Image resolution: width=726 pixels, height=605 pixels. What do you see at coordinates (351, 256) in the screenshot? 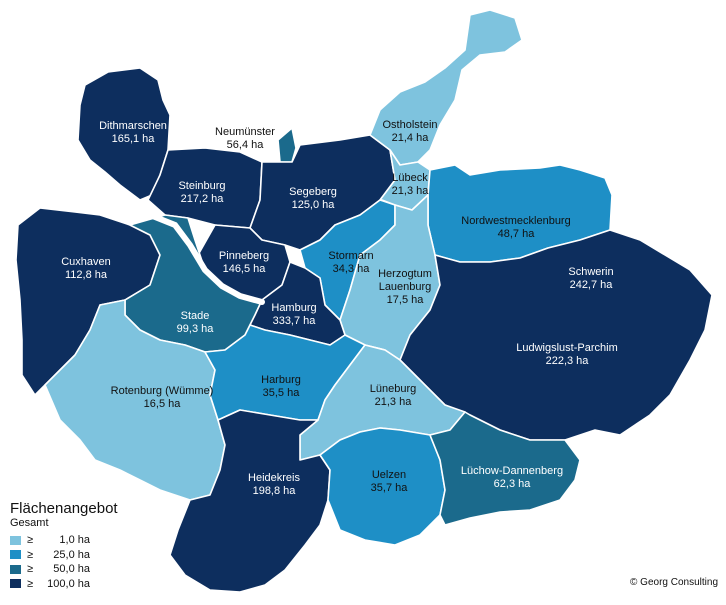
I see `label-stormarn-name: Stormarn` at bounding box center [351, 256].